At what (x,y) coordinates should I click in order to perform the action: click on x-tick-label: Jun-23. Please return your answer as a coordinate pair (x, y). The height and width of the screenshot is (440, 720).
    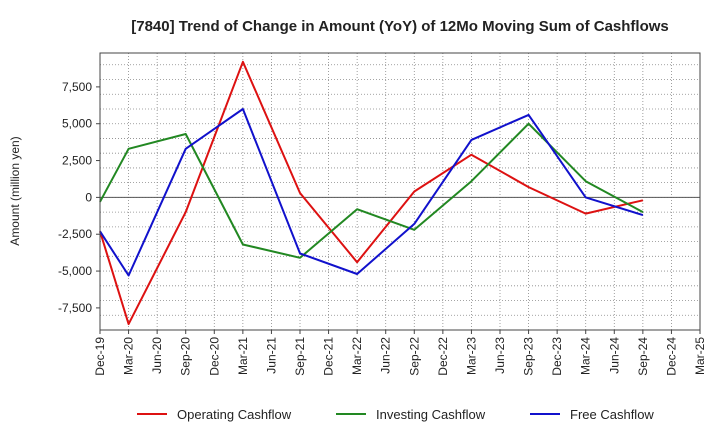
    Looking at the image, I should click on (500, 355).